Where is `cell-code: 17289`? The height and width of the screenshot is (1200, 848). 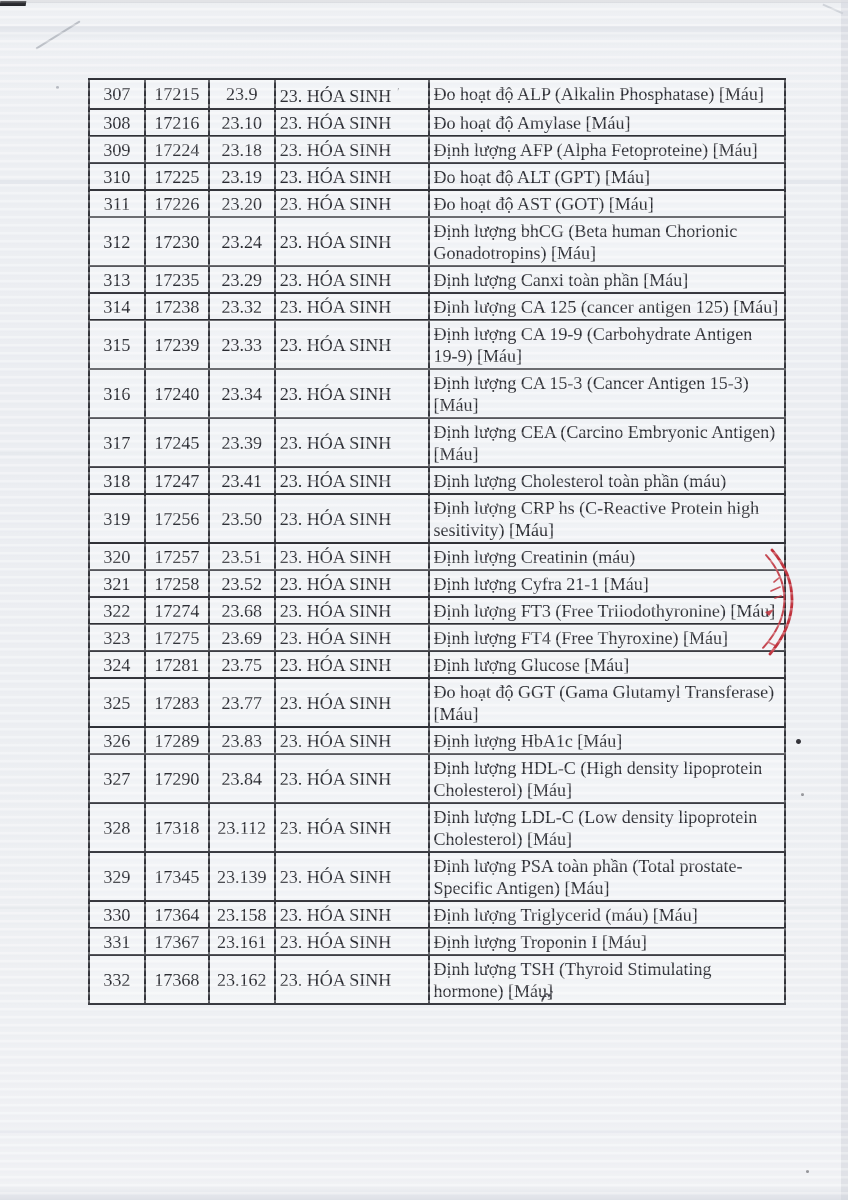 cell-code: 17289 is located at coordinates (176, 740).